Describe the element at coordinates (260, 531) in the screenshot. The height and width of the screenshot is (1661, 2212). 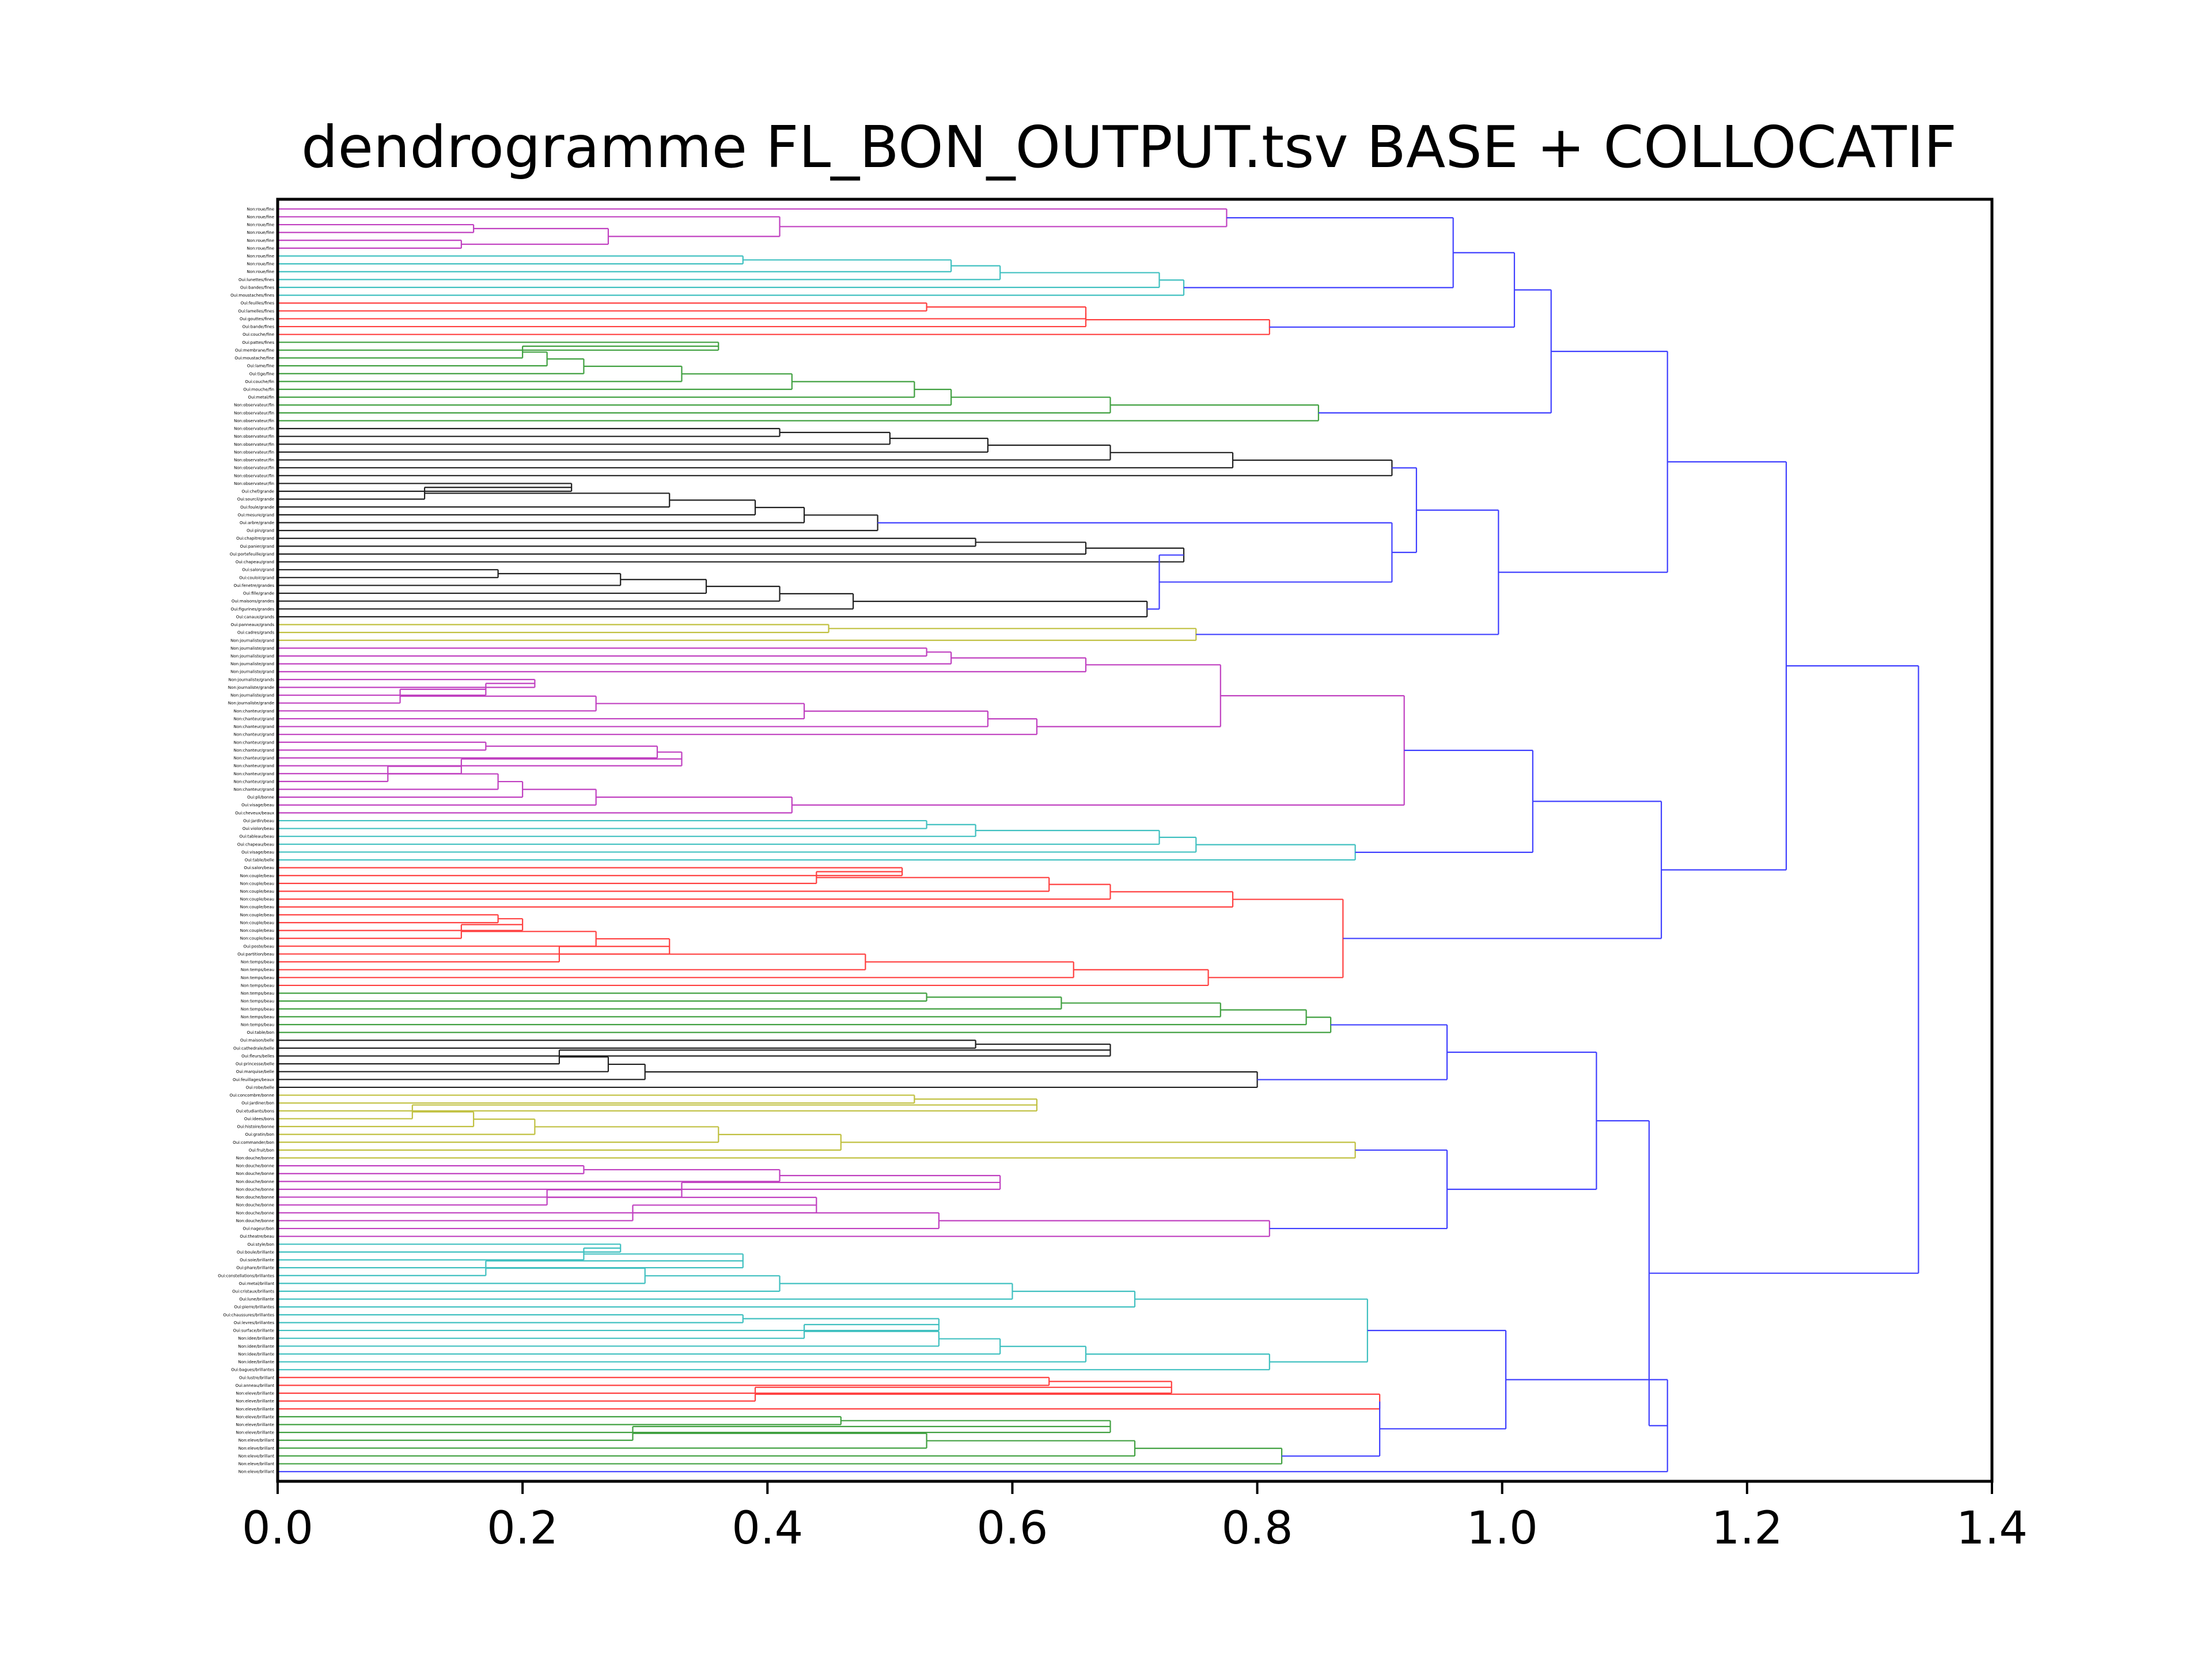
I see `leaf-label: Oui:pin/grand` at that location.